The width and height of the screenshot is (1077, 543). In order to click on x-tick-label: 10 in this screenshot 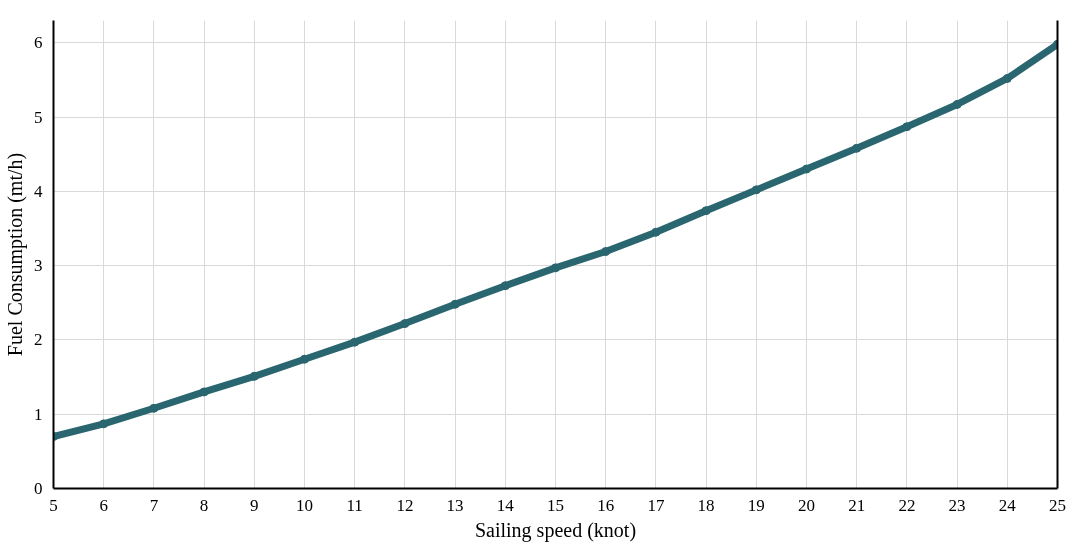, I will do `click(304, 505)`.